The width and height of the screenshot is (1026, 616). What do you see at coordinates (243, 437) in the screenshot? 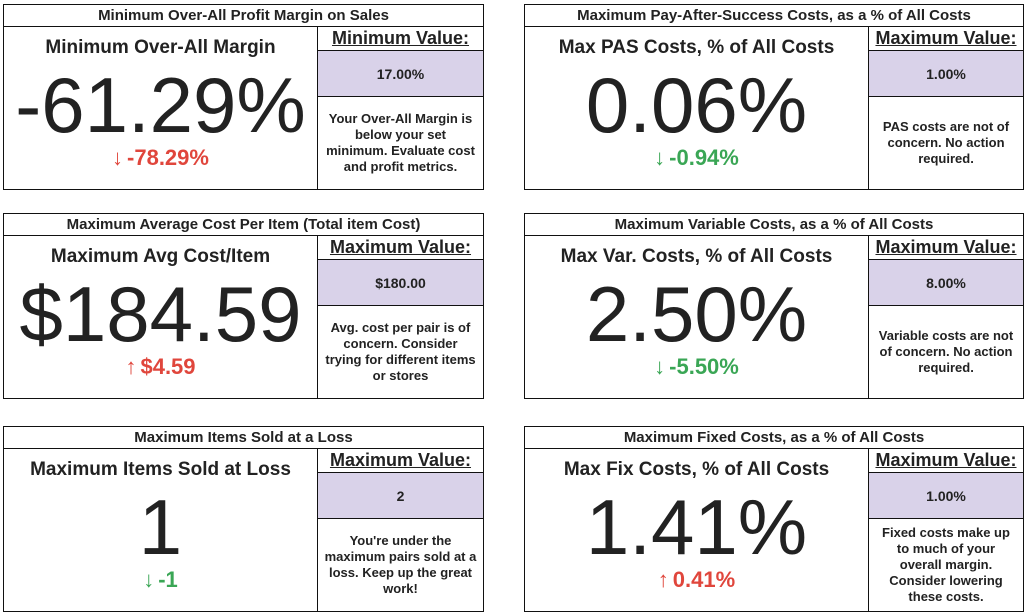
I see `card-header: Maximum Items Sold at a Loss` at bounding box center [243, 437].